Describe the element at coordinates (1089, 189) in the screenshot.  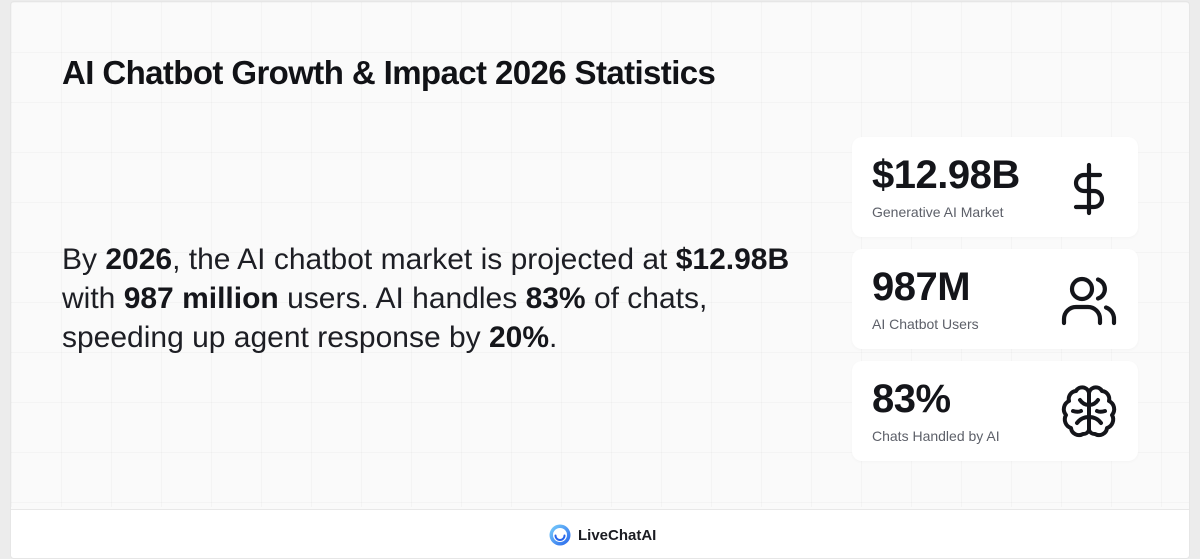
I see `dollar-icon` at that location.